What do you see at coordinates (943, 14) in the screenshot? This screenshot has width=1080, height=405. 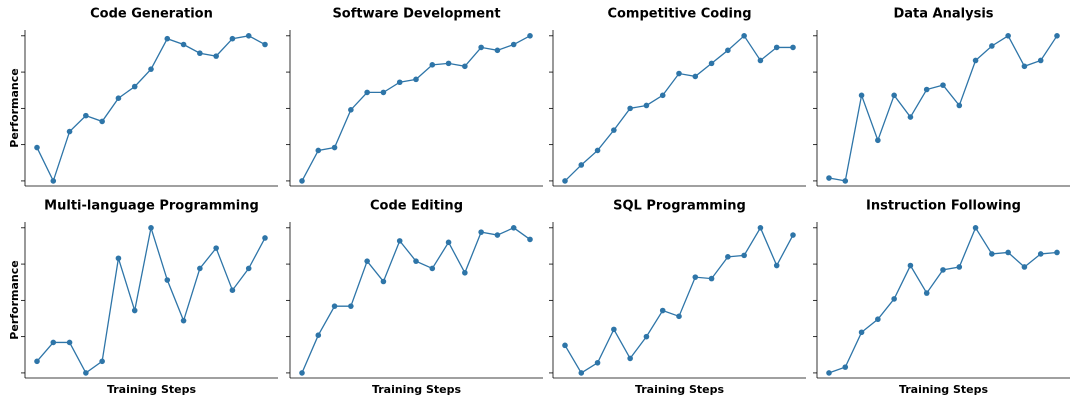 I see `panel-title: Data Analysis` at bounding box center [943, 14].